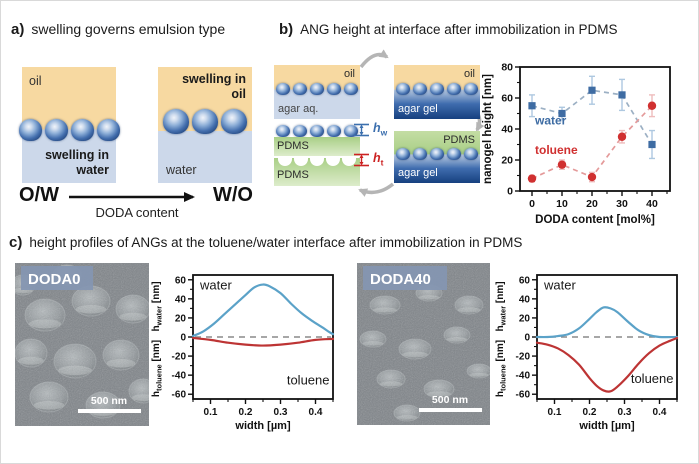 The width and height of the screenshot is (699, 464). I want to click on doda-content-arrow, so click(132, 197).